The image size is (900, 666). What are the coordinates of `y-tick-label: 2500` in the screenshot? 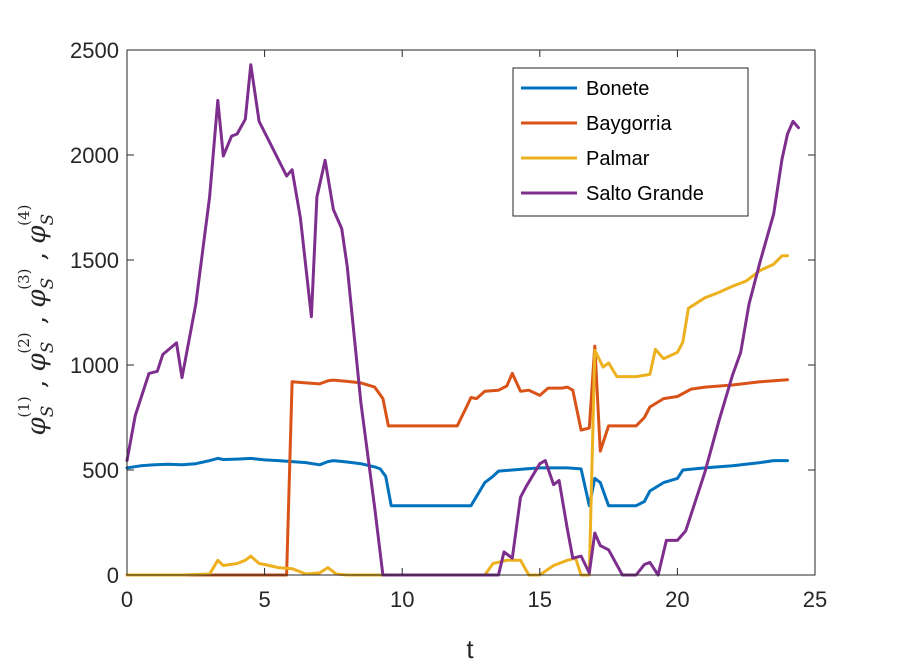 It's located at (94, 50).